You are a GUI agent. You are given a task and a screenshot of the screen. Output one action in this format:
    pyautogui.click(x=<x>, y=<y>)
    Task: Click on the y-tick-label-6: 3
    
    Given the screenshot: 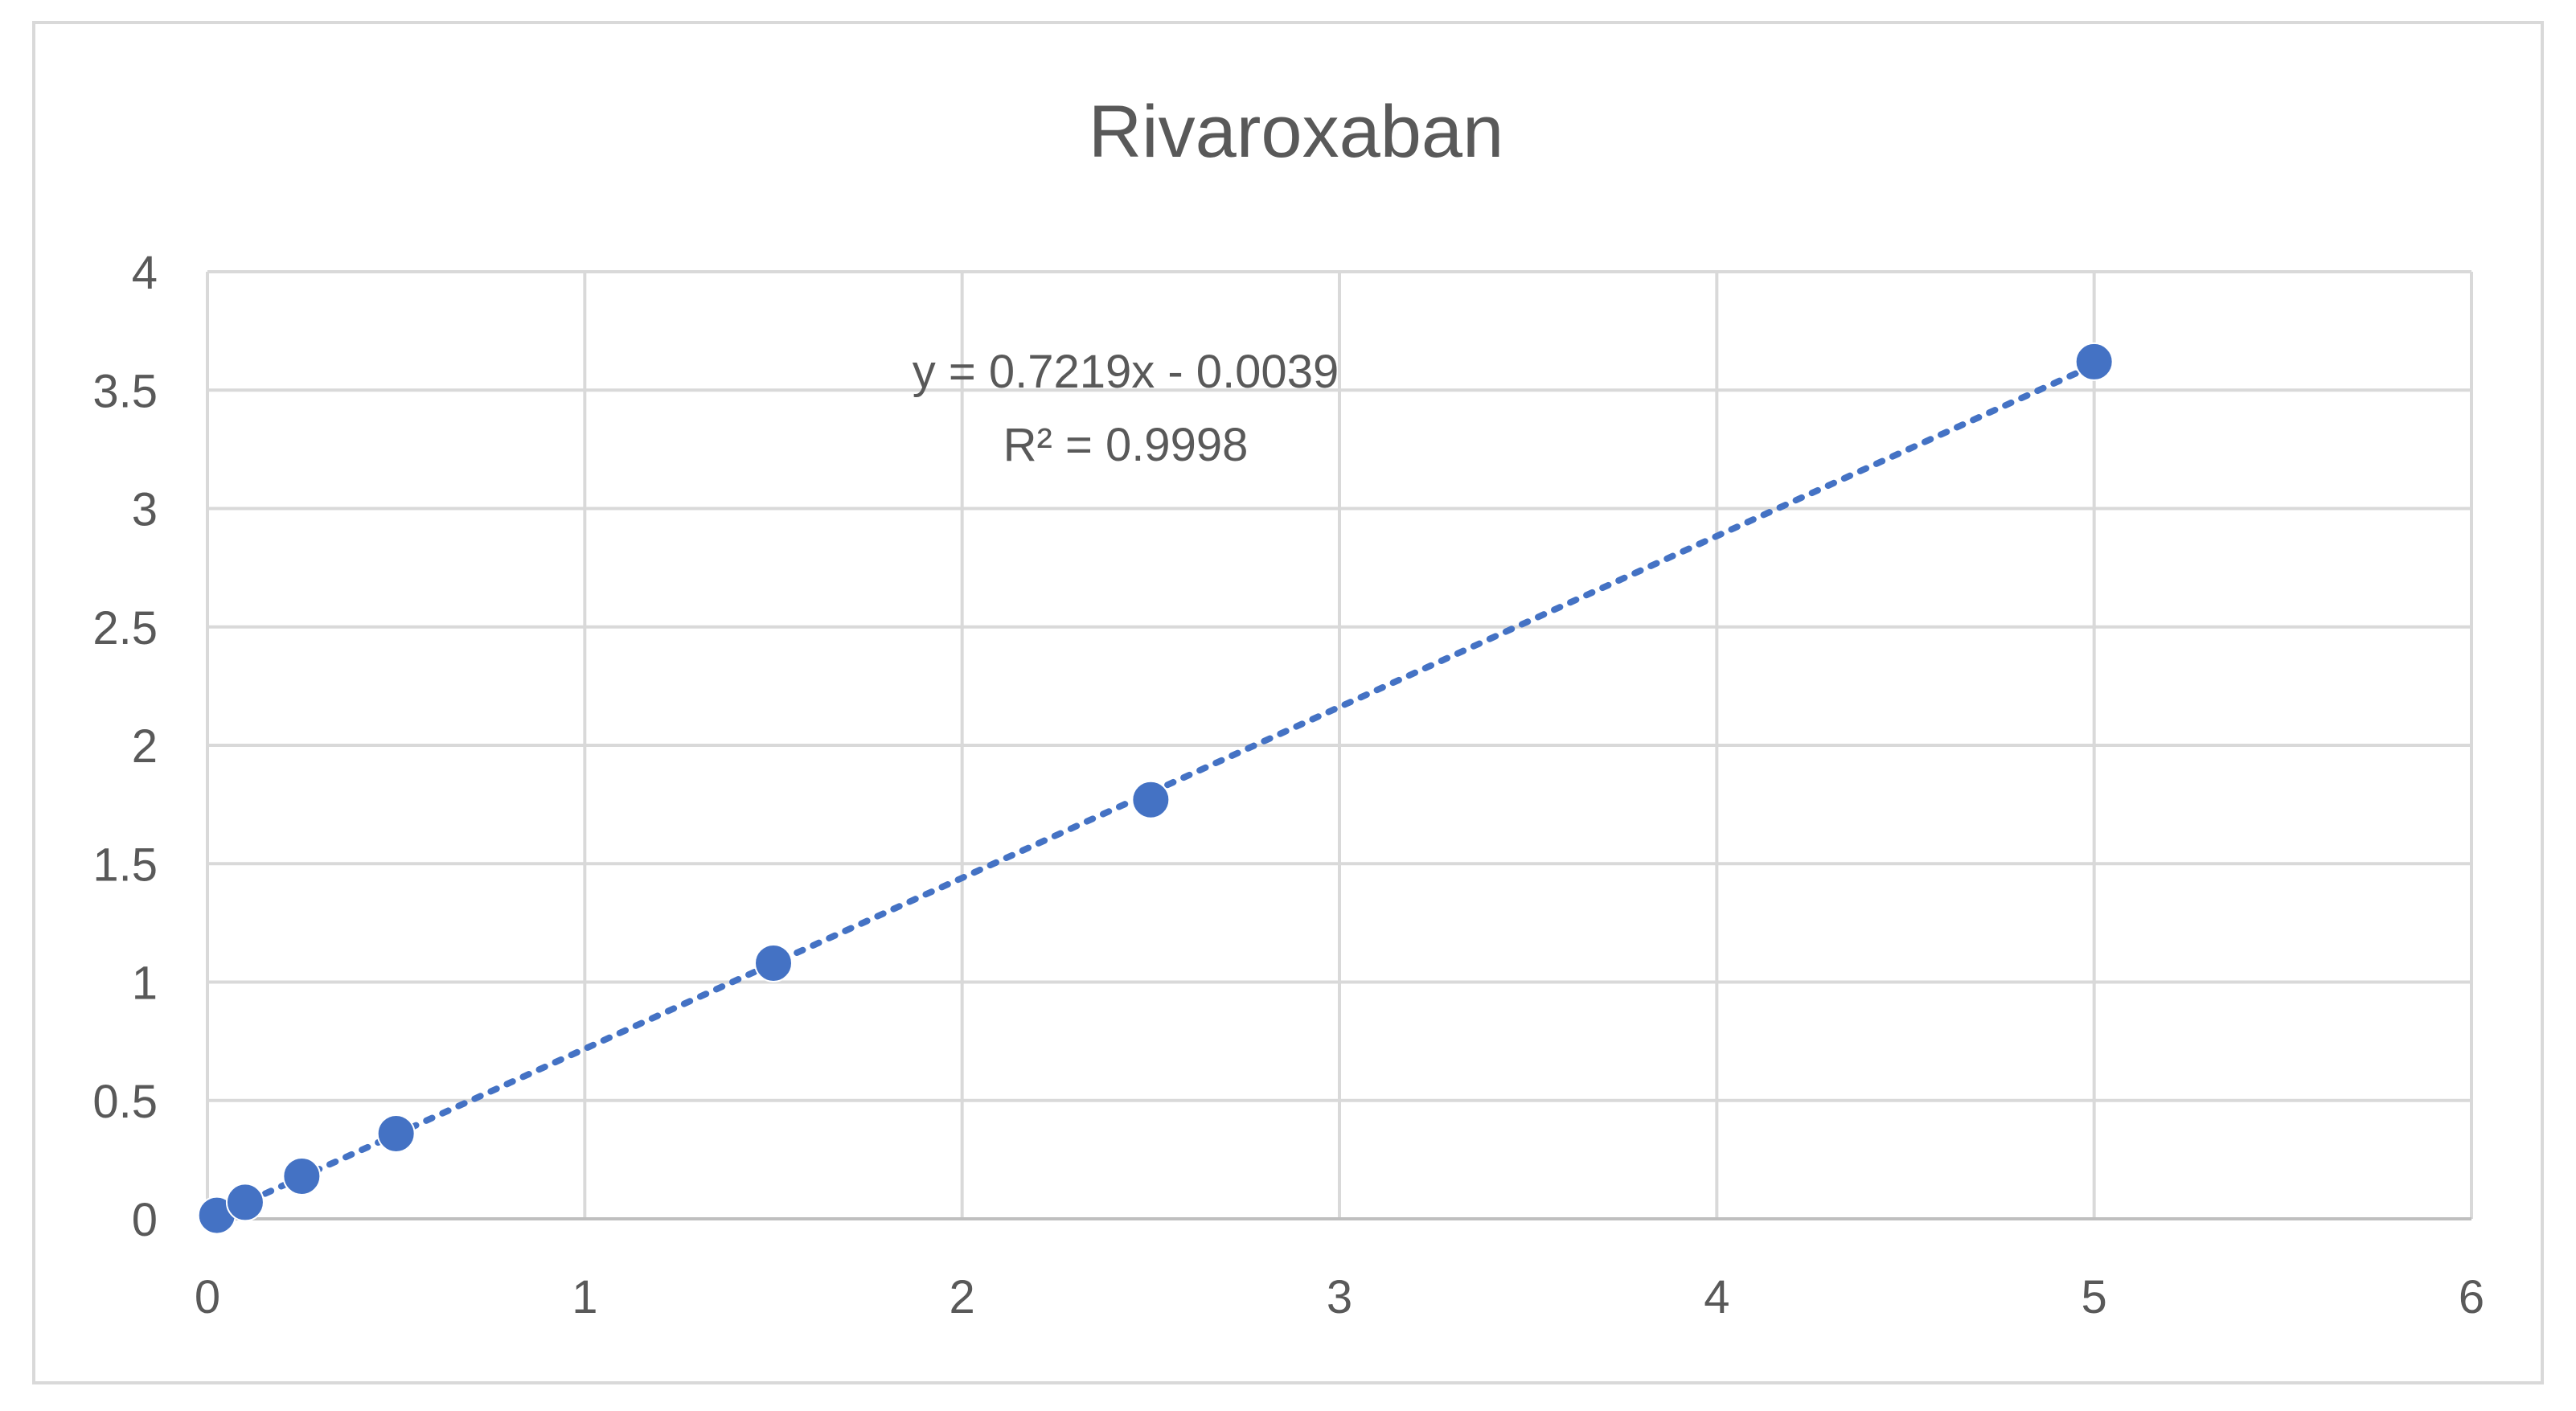 What is the action you would take?
    pyautogui.click(x=145, y=510)
    